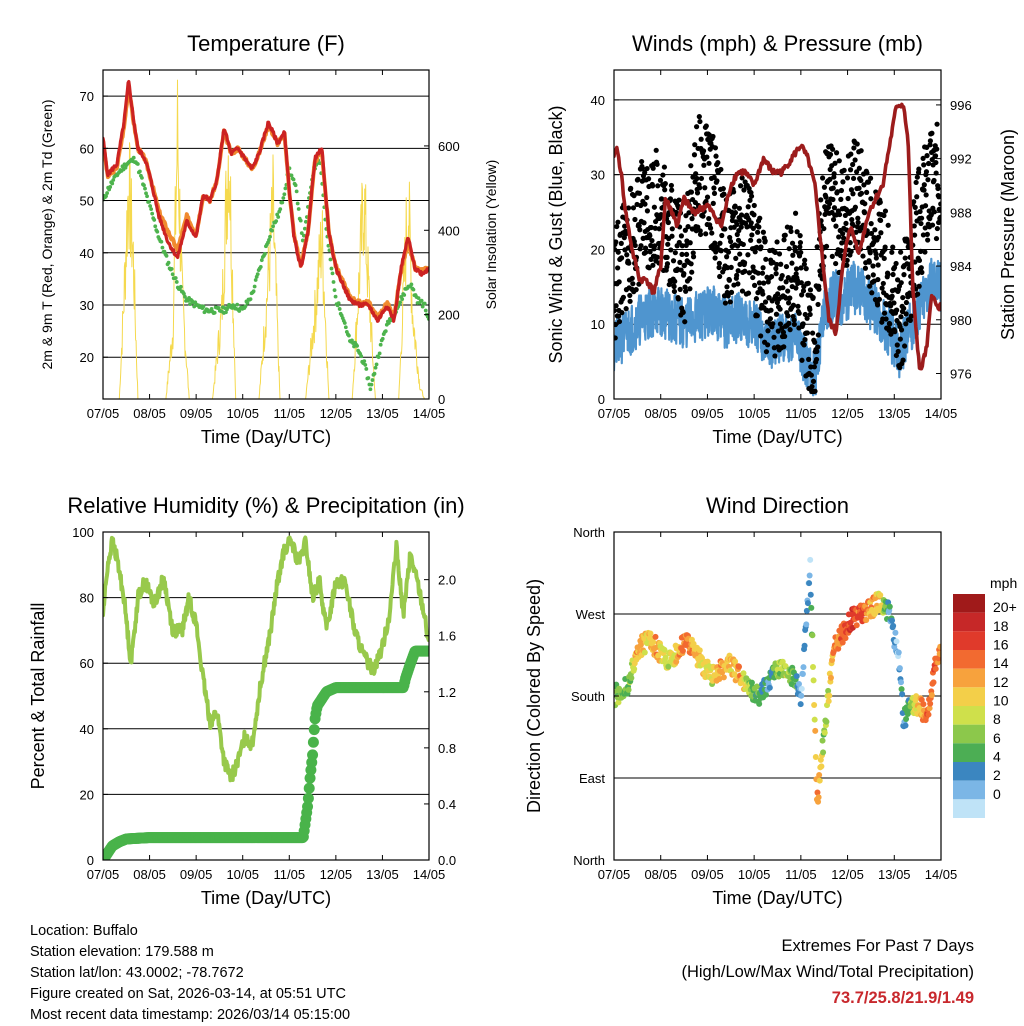  Describe the element at coordinates (777, 898) in the screenshot. I see `x-axis-label: Time (Day/UTC)` at that location.